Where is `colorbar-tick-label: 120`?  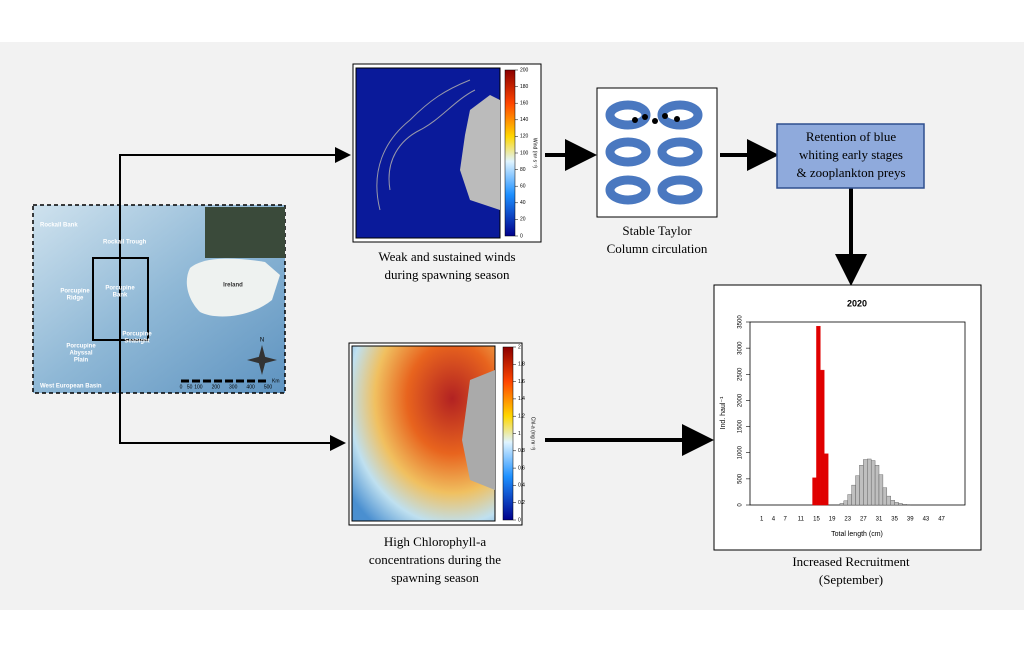 colorbar-tick-label: 120 is located at coordinates (524, 137).